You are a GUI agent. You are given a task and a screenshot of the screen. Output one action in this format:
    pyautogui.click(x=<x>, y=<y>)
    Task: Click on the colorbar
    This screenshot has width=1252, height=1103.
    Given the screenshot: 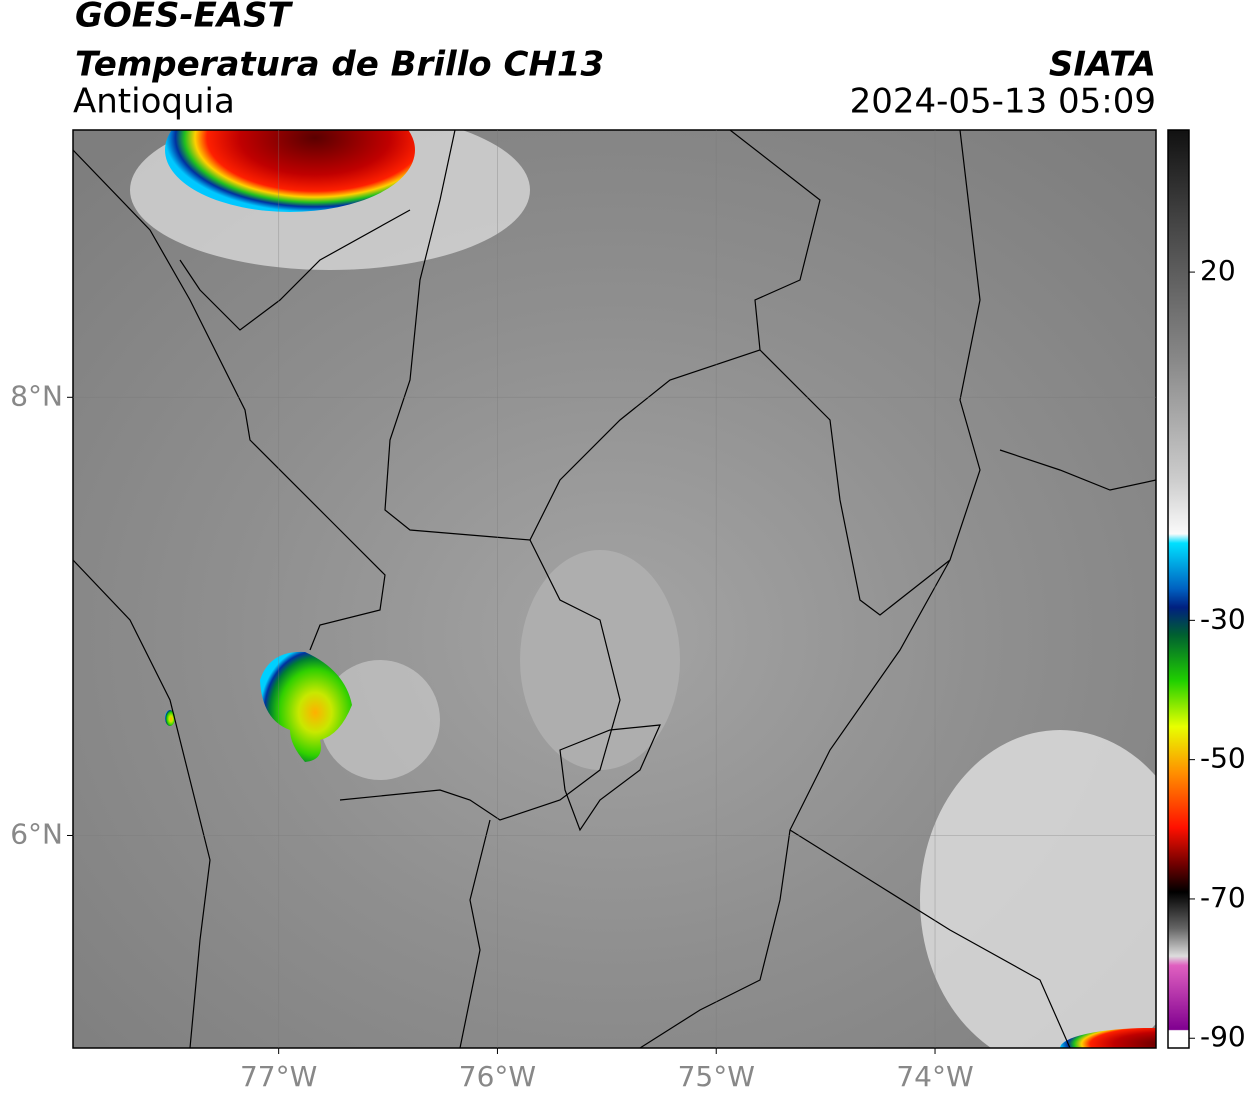 What is the action you would take?
    pyautogui.click(x=1178, y=589)
    